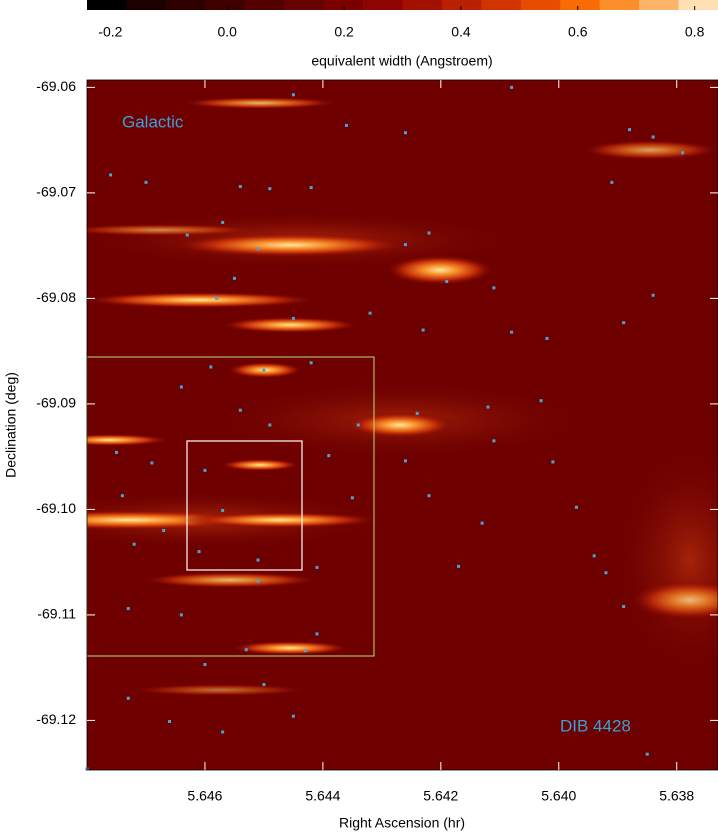 This screenshot has height=839, width=718. What do you see at coordinates (578, 32) in the screenshot?
I see `colorbar-tick-label: 0.6` at bounding box center [578, 32].